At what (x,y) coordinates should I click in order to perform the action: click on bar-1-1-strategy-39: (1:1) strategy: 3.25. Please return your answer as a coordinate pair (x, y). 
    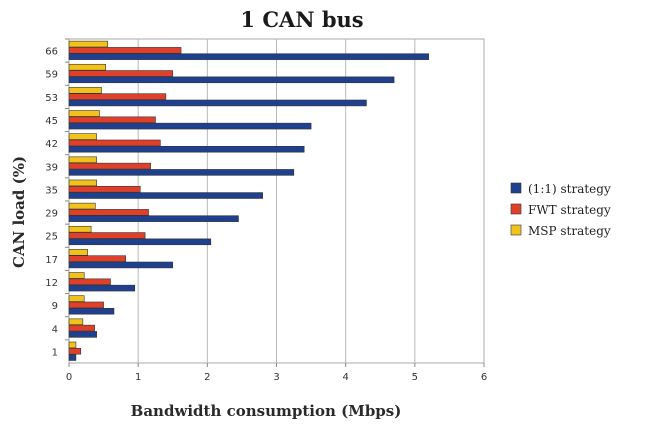
    Looking at the image, I should click on (181, 172).